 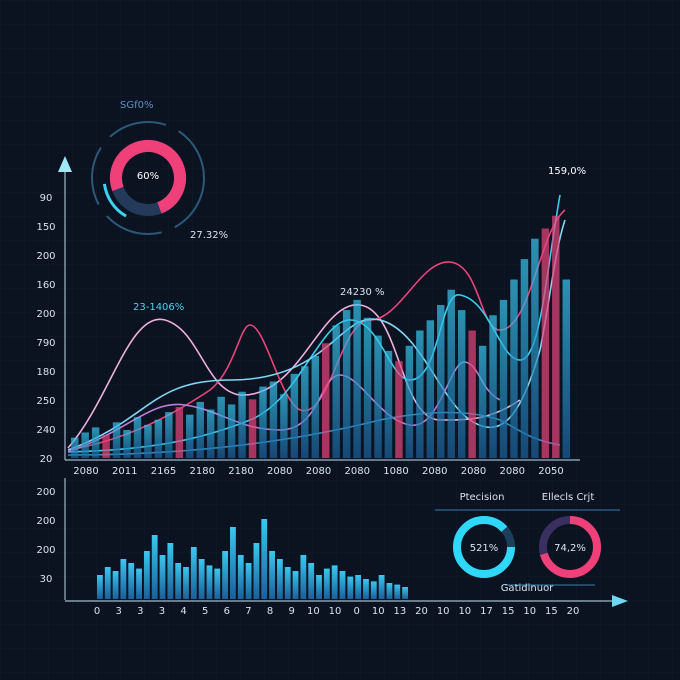 I want to click on y-tick-label: 250, so click(x=45, y=401).